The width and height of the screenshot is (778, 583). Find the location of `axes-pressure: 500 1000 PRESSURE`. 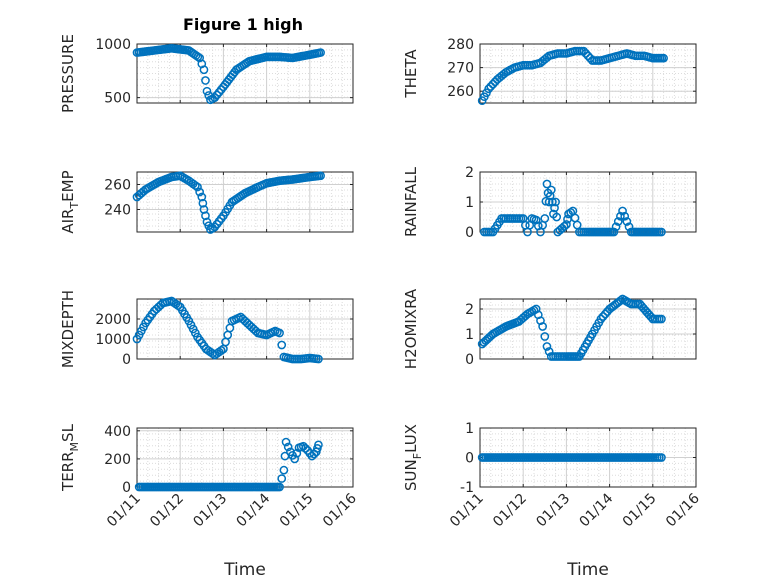

axes-pressure: 500 1000 PRESSURE is located at coordinates (206, 73).